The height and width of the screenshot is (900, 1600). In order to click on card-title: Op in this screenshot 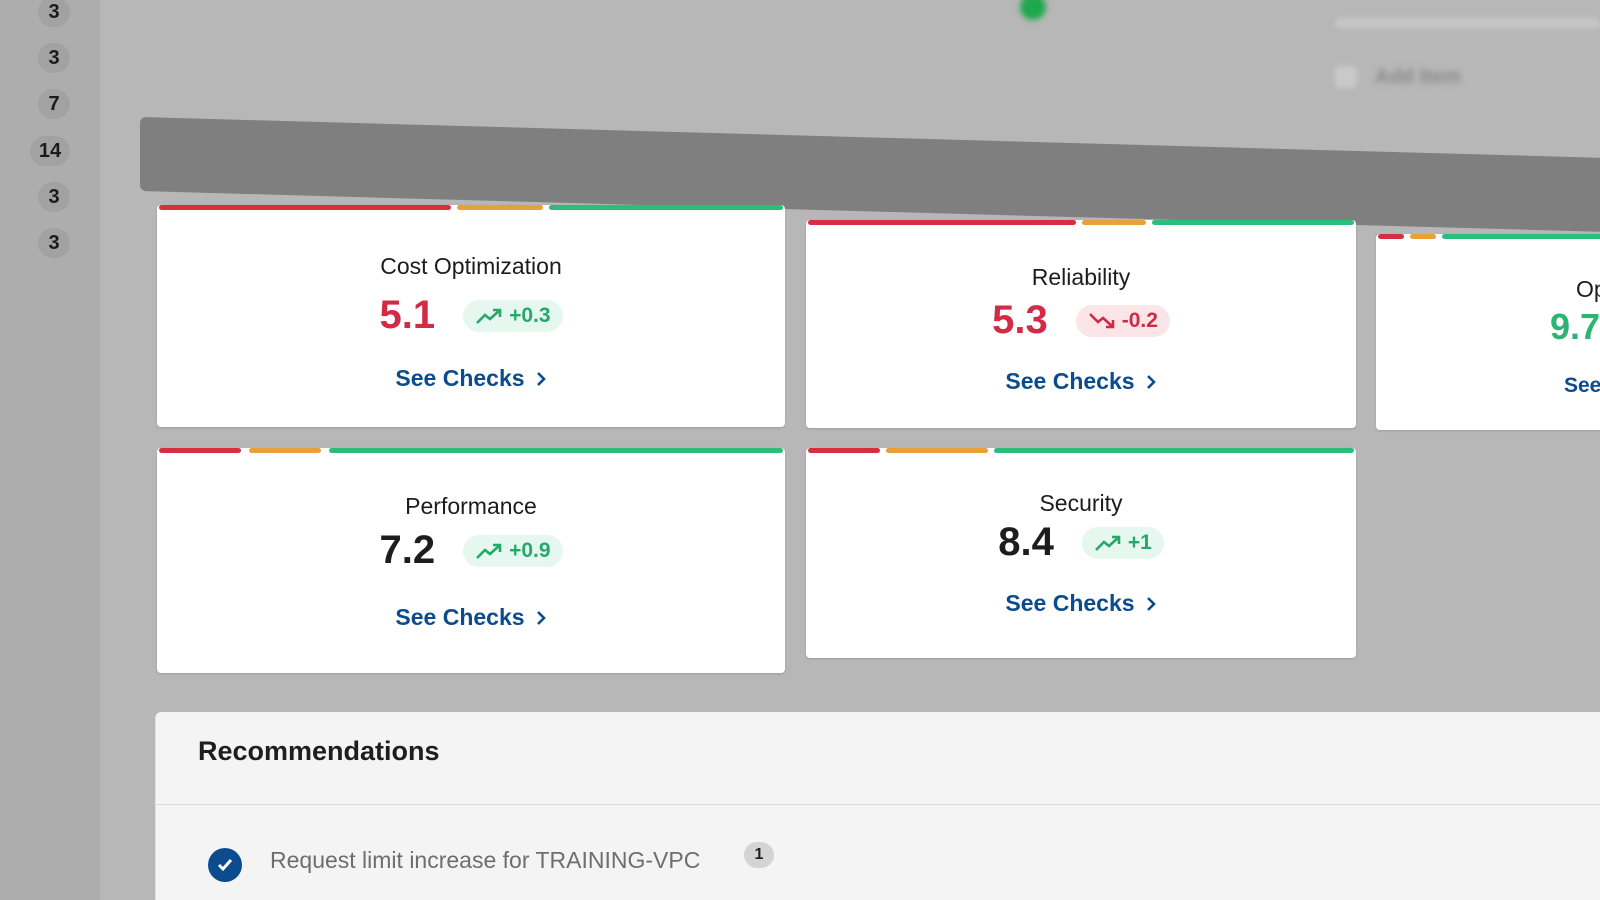, I will do `click(1588, 289)`.